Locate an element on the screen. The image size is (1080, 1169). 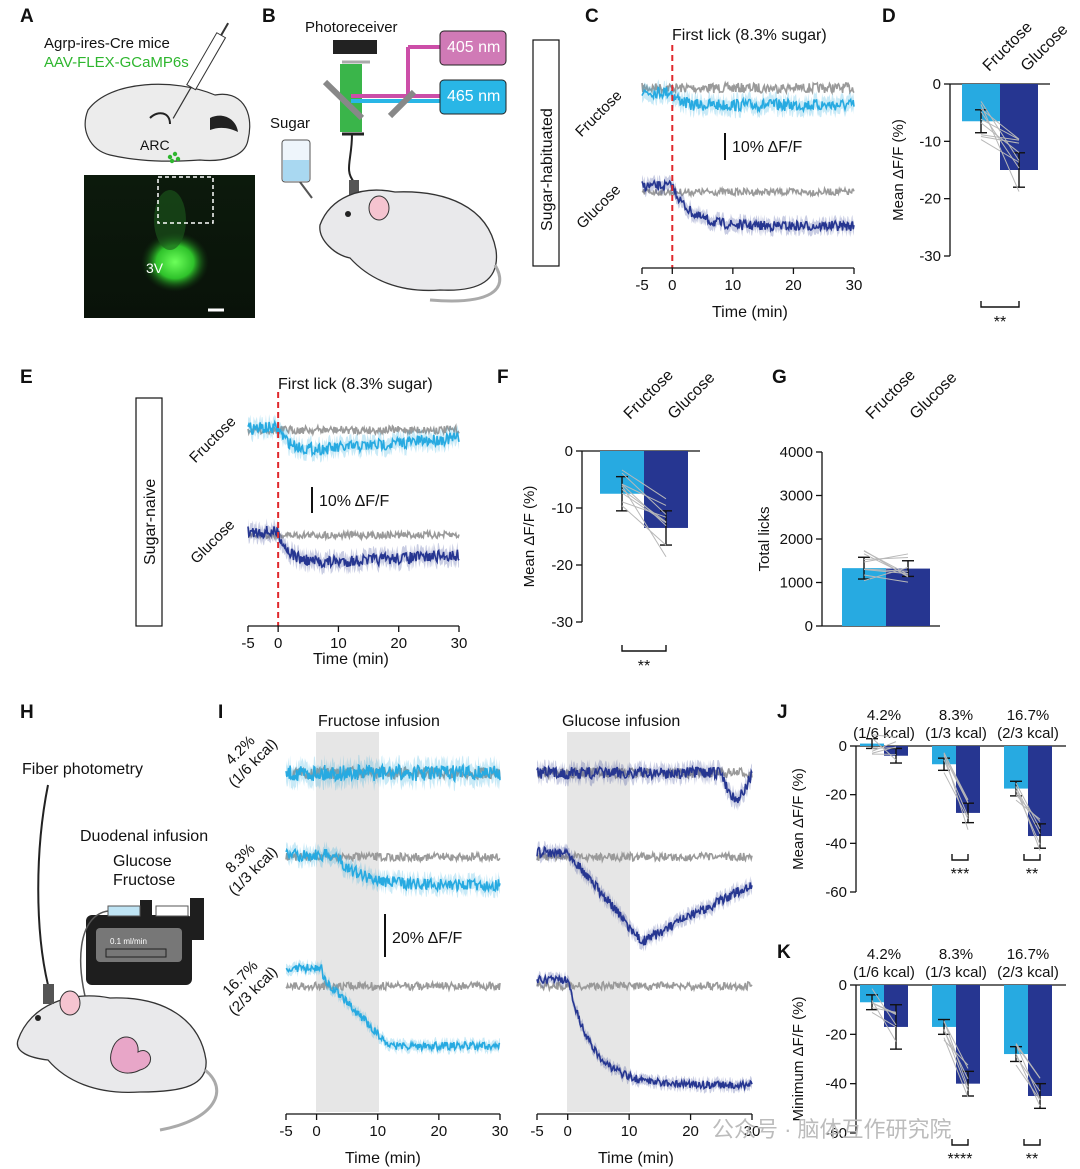
photoreceiver-label: Photoreceiver is located at coordinates (351, 27).